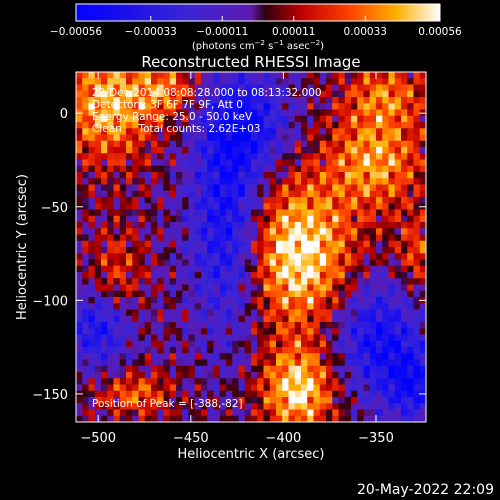  I want to click on unit-part: ), so click(322, 46).